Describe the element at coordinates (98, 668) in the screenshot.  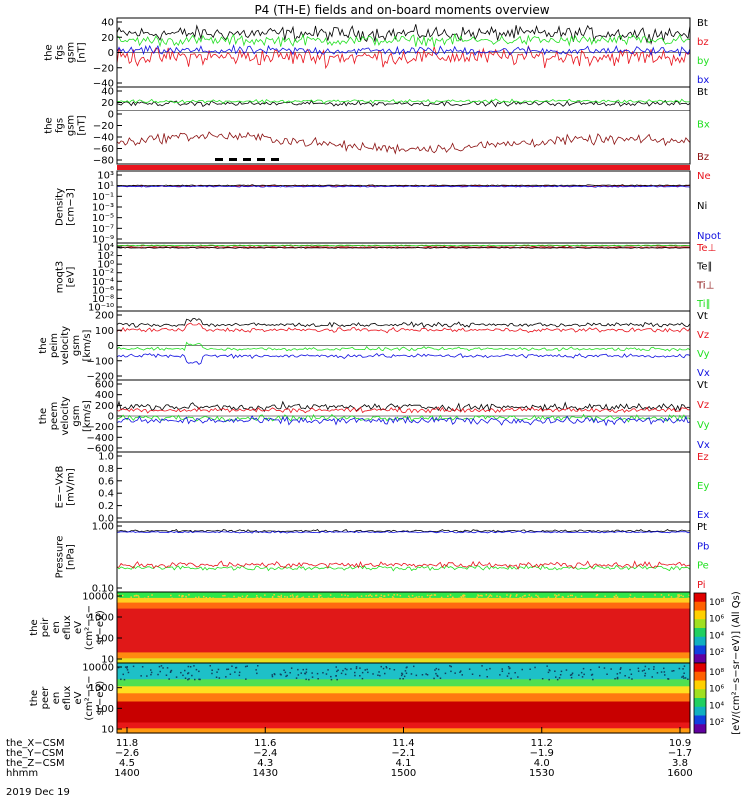
I see `y-tick-label: 10000` at that location.